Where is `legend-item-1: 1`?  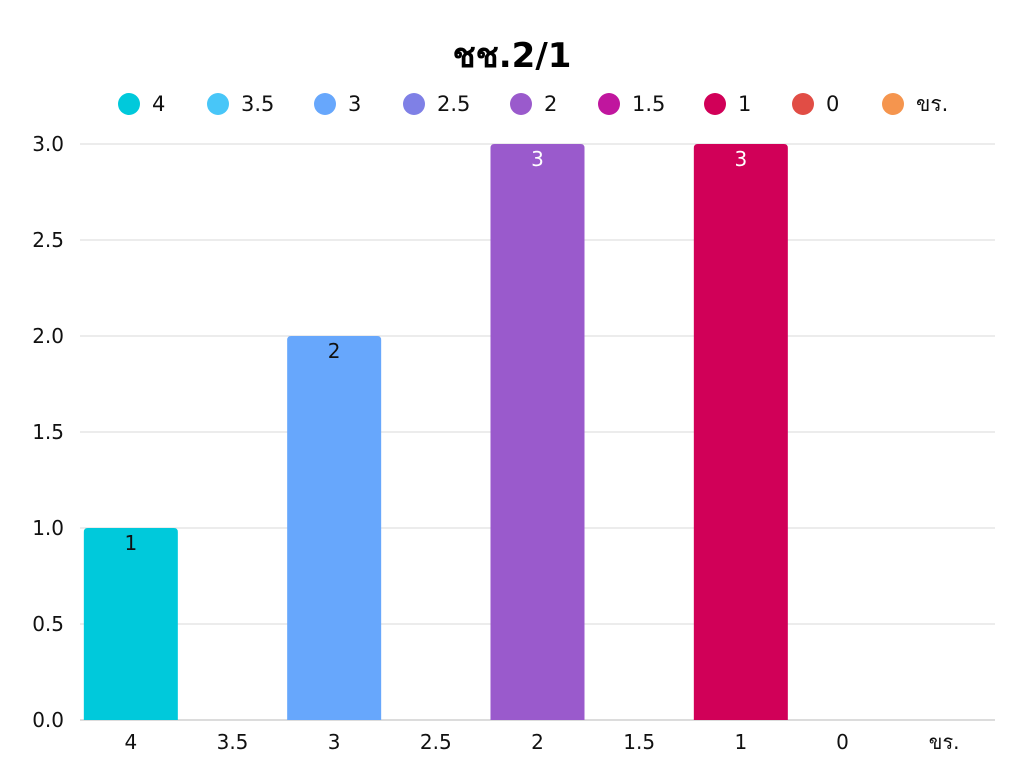
legend-item-1: 1 is located at coordinates (727, 104).